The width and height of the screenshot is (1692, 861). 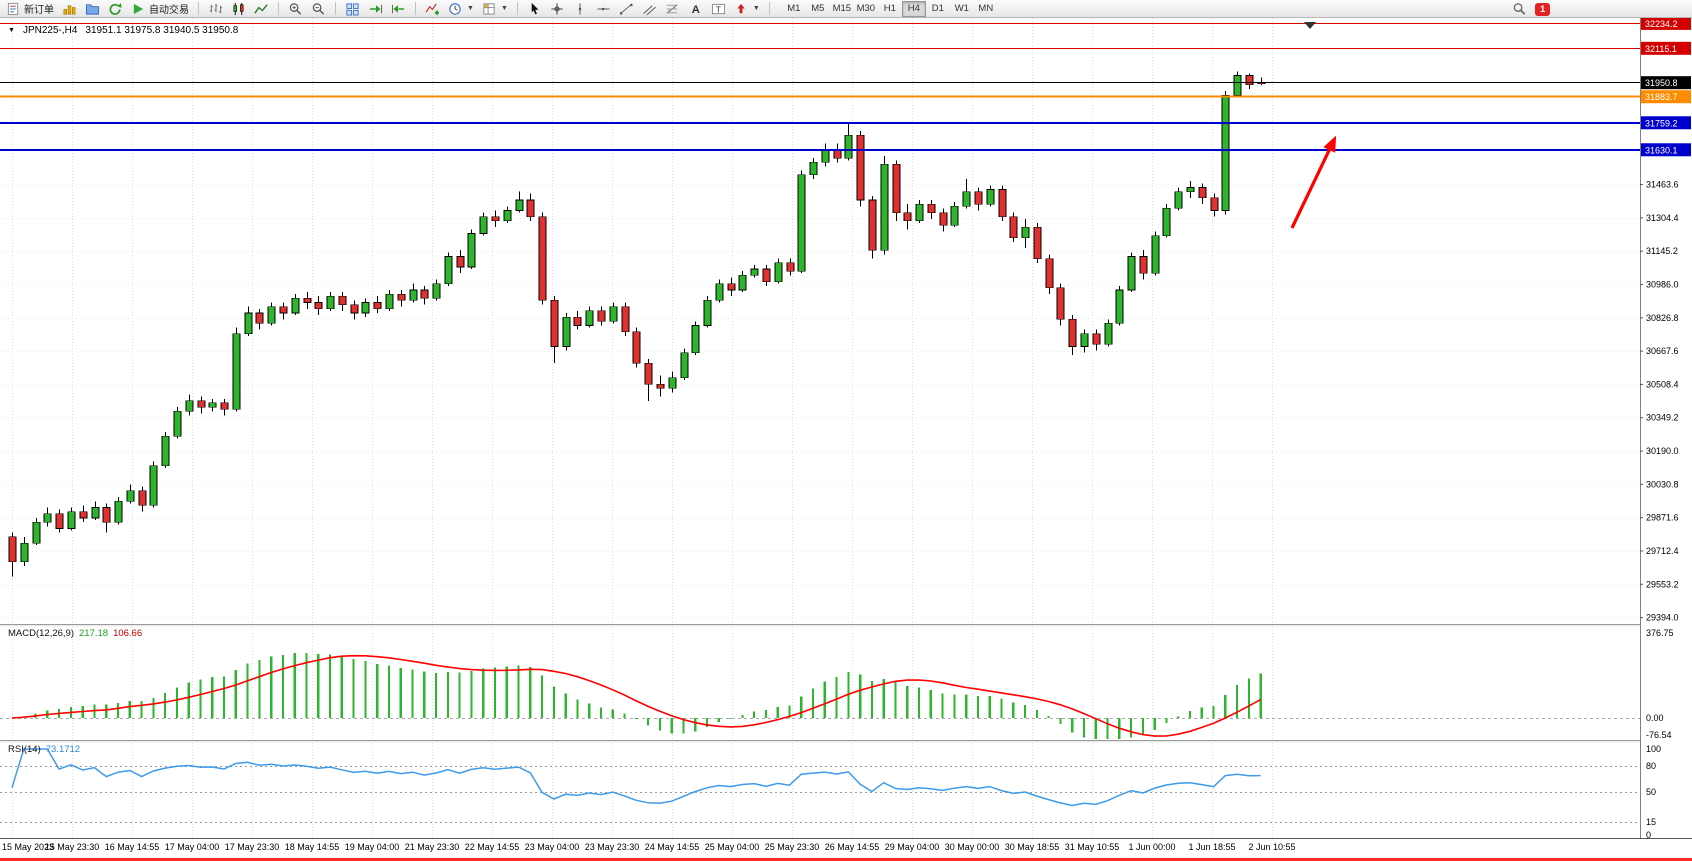 What do you see at coordinates (44, 749) in the screenshot?
I see `rsi-indicator-label: RSI(14) 73.1712` at bounding box center [44, 749].